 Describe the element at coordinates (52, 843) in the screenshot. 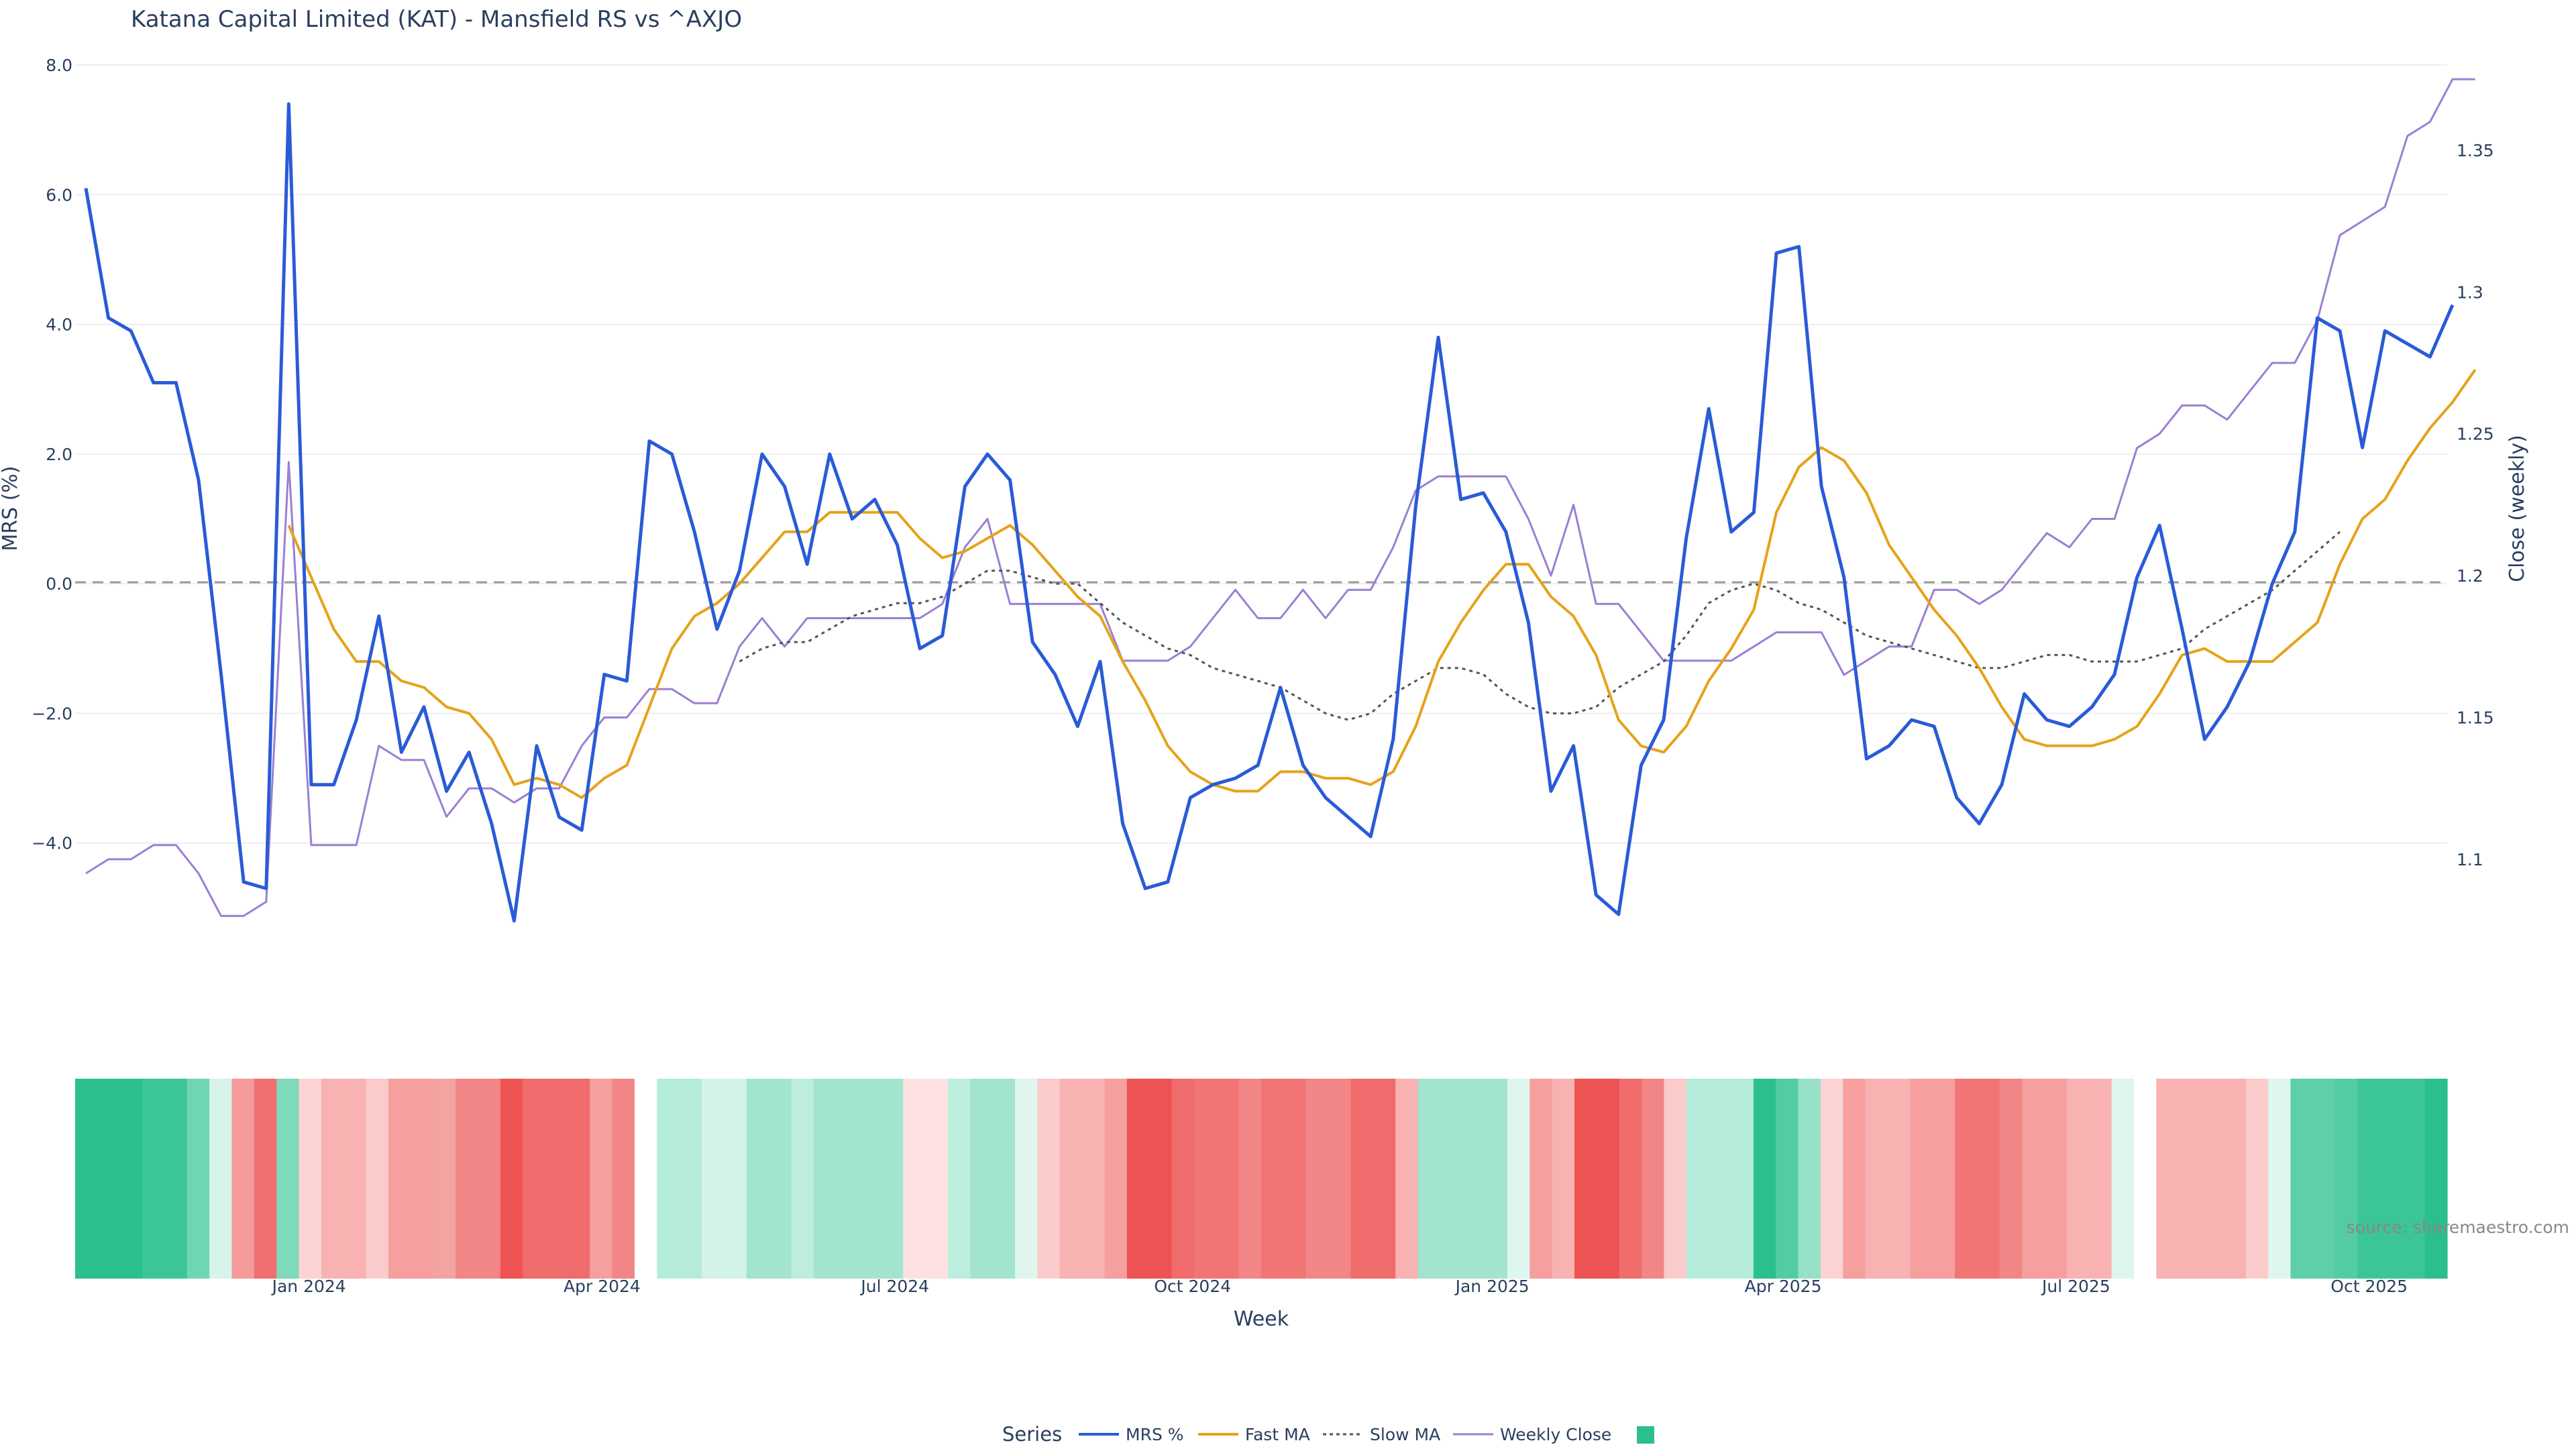

I see `left-y-tick-label: −4.0` at that location.